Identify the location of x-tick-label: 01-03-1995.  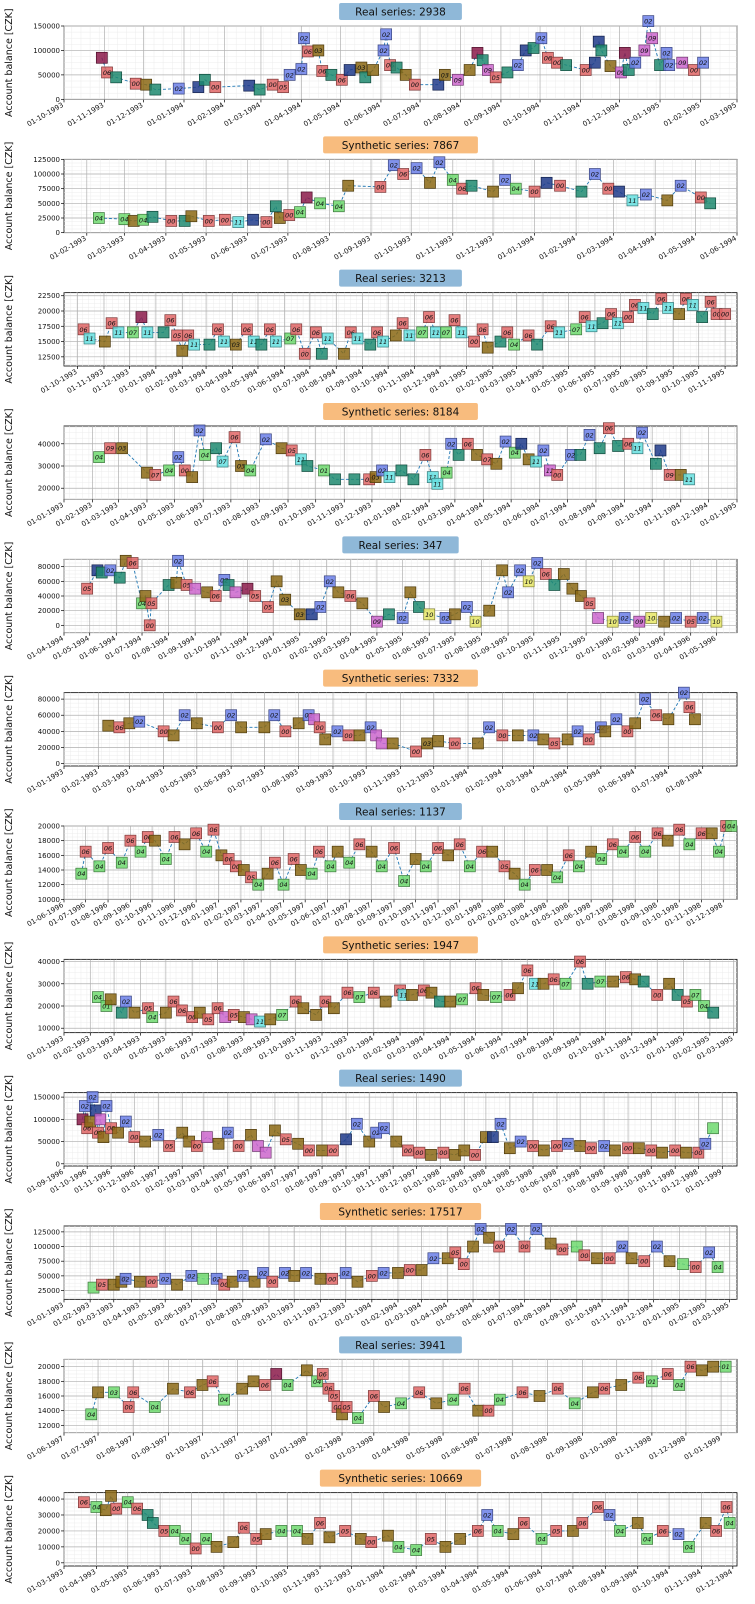
(718, 114).